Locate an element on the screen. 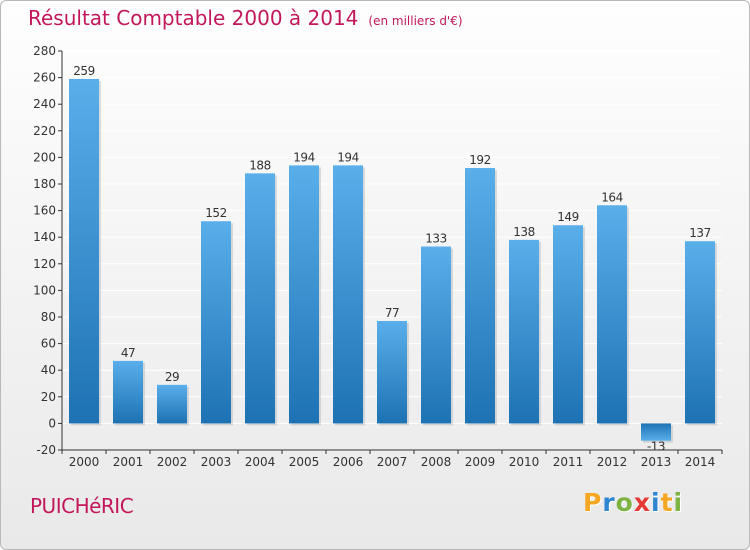 This screenshot has height=550, width=750. y-tick-label: 160 is located at coordinates (44, 211).